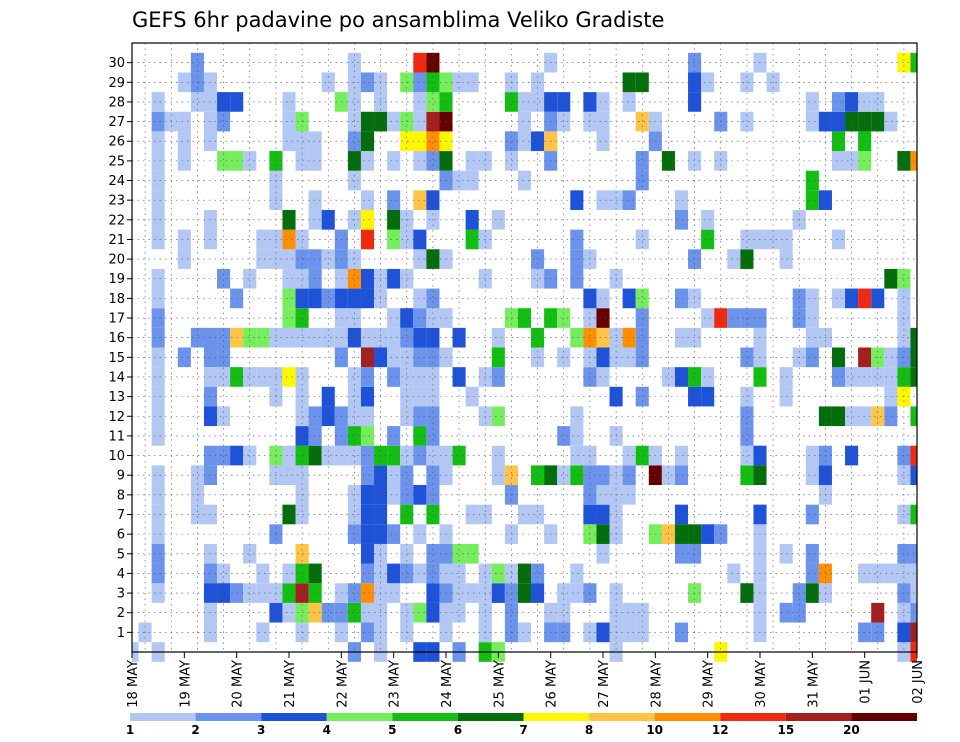 The image size is (960, 742). What do you see at coordinates (918, 682) in the screenshot?
I see `x-tick-label: 02 JUN` at bounding box center [918, 682].